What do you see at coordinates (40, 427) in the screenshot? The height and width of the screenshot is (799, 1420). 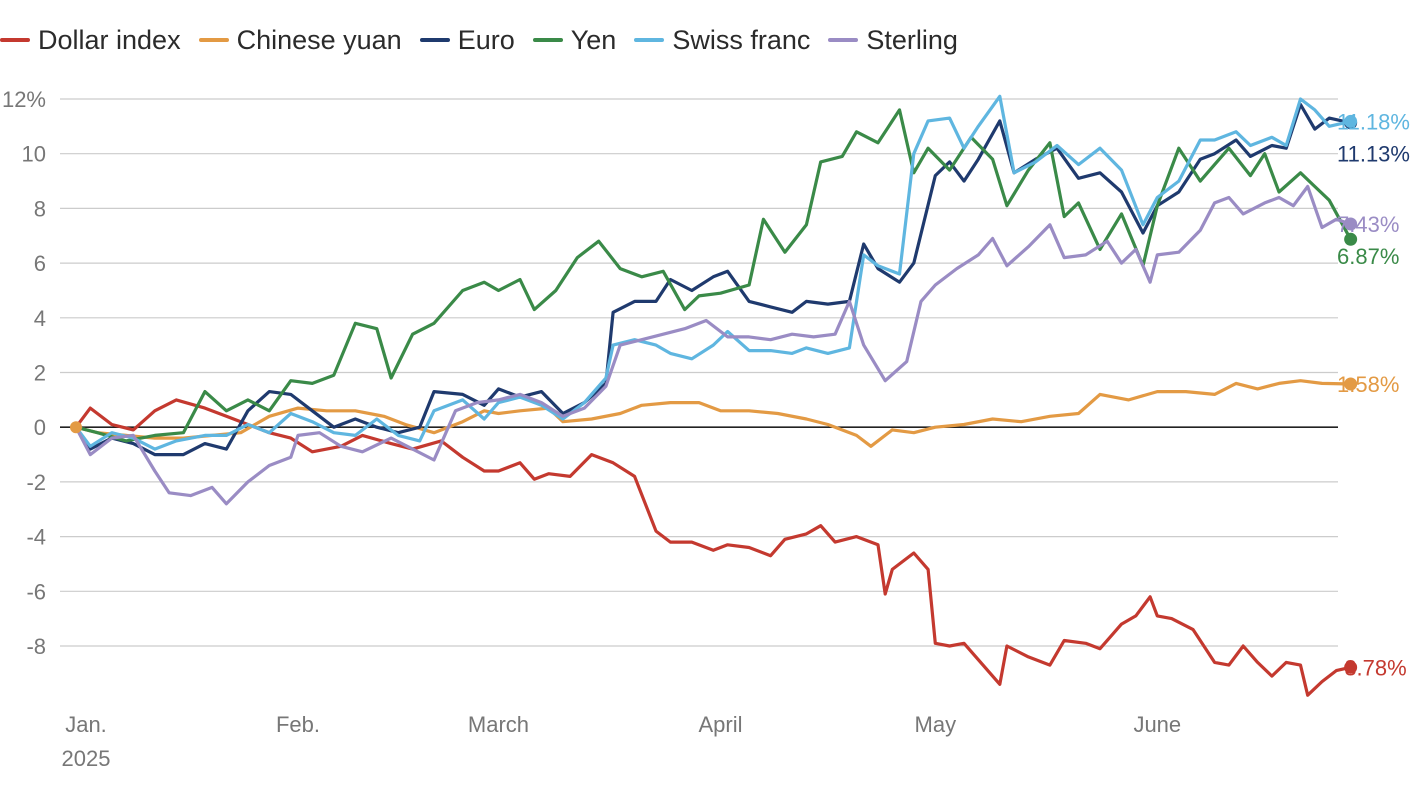 I see `y-tick-label: 0` at bounding box center [40, 427].